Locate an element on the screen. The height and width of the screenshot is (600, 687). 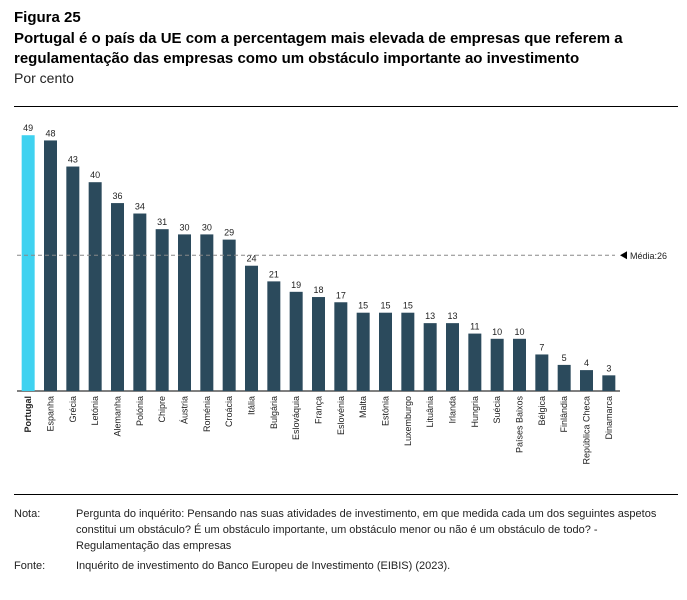
data-label-20: 11 is located at coordinates (474, 327).